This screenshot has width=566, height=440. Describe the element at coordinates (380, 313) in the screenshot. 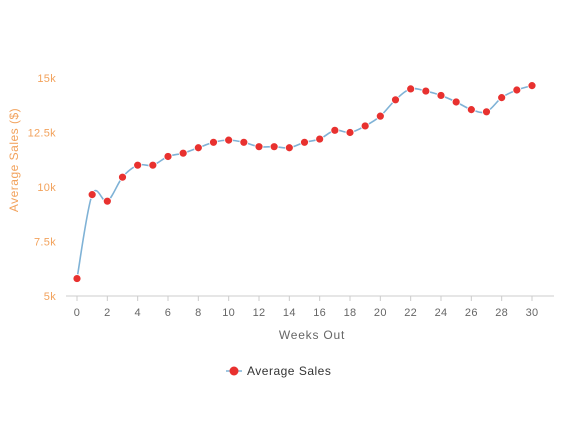

I see `x-tick-label: 20` at that location.